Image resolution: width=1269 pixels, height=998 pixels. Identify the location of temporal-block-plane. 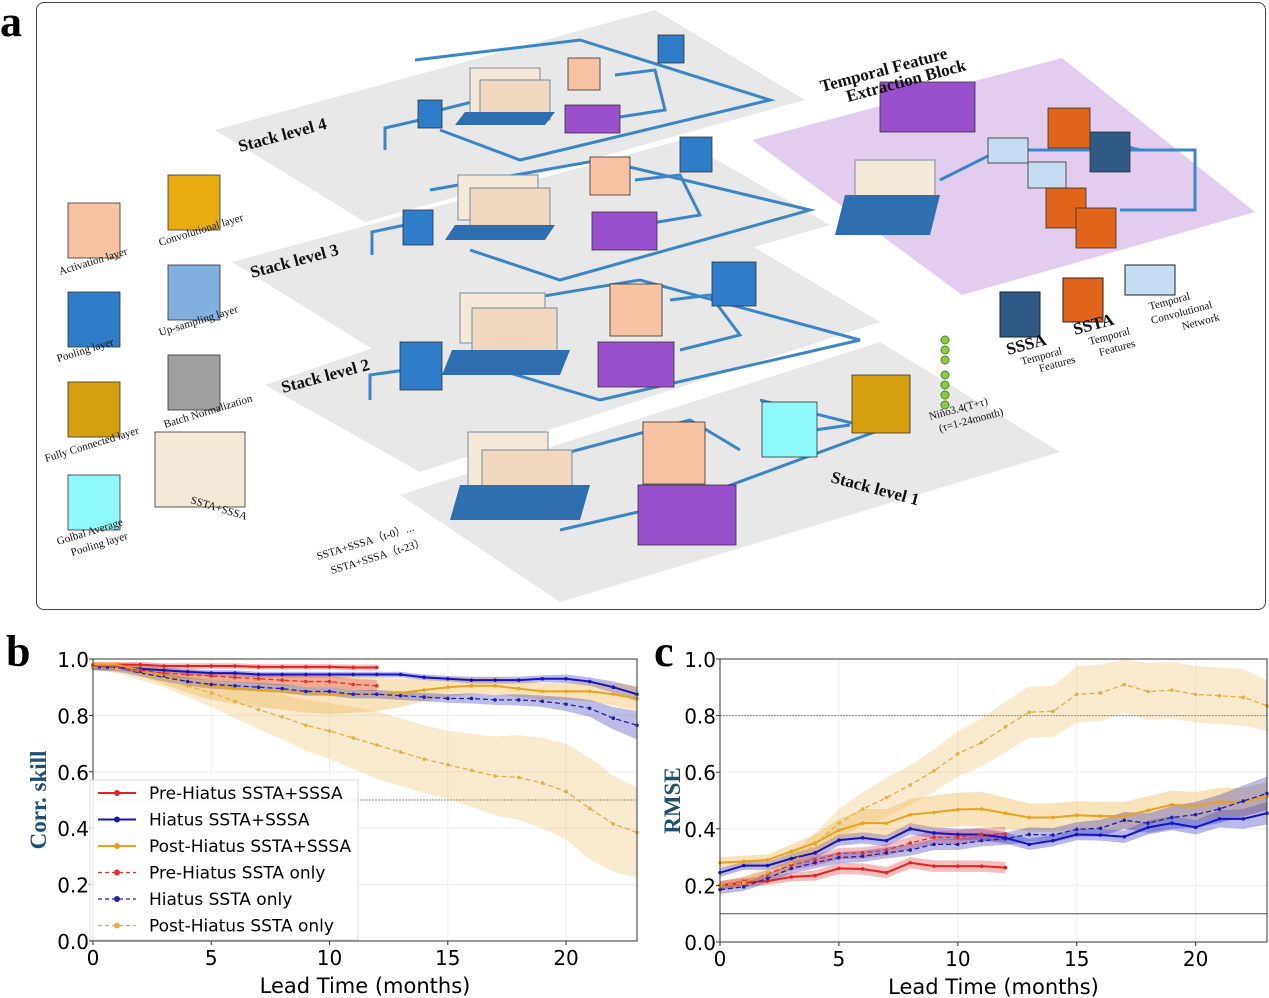
(1003, 176).